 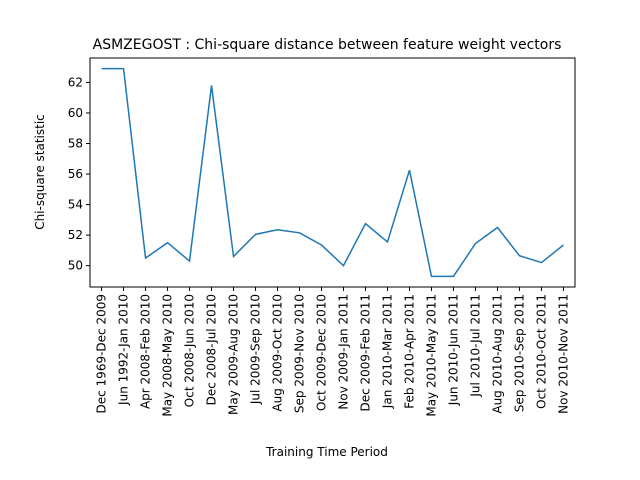 I want to click on y-tick-label: 56, so click(x=75, y=174).